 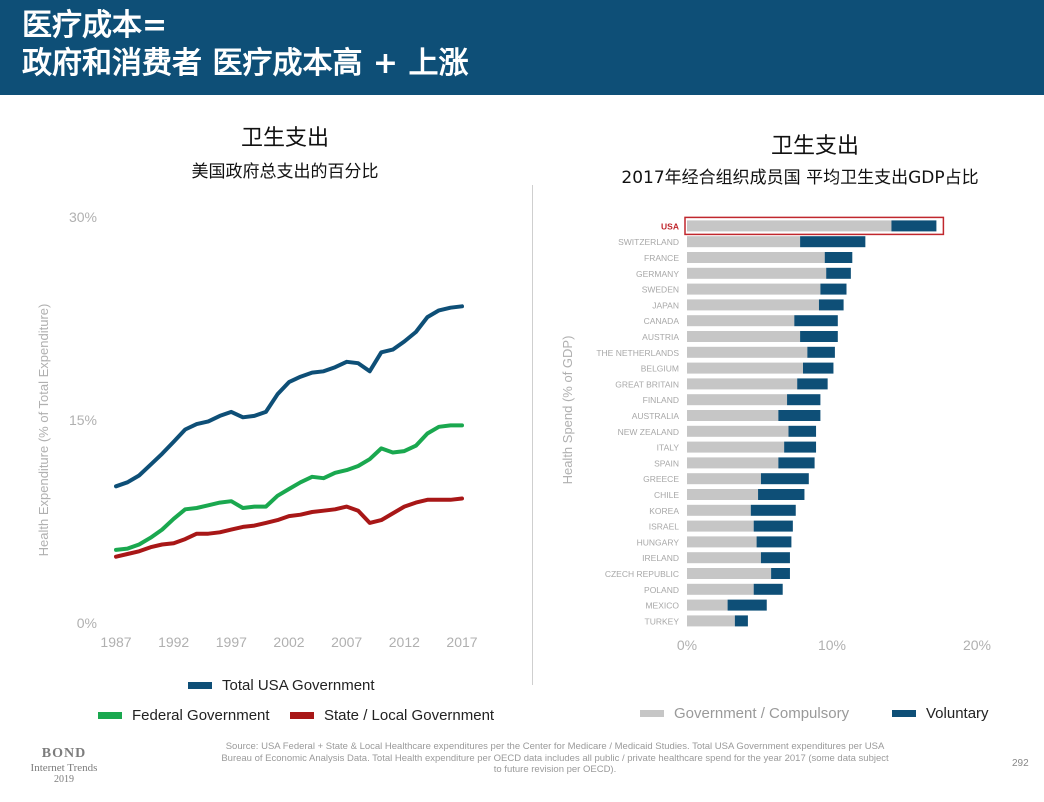 What do you see at coordinates (642, 574) in the screenshot?
I see `category-label: CZECH REPUBLIC` at bounding box center [642, 574].